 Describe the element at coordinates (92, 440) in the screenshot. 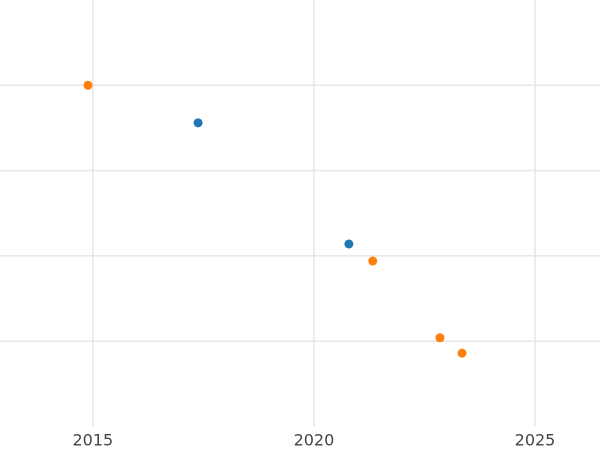

I see `x-tick-label: 2015` at that location.